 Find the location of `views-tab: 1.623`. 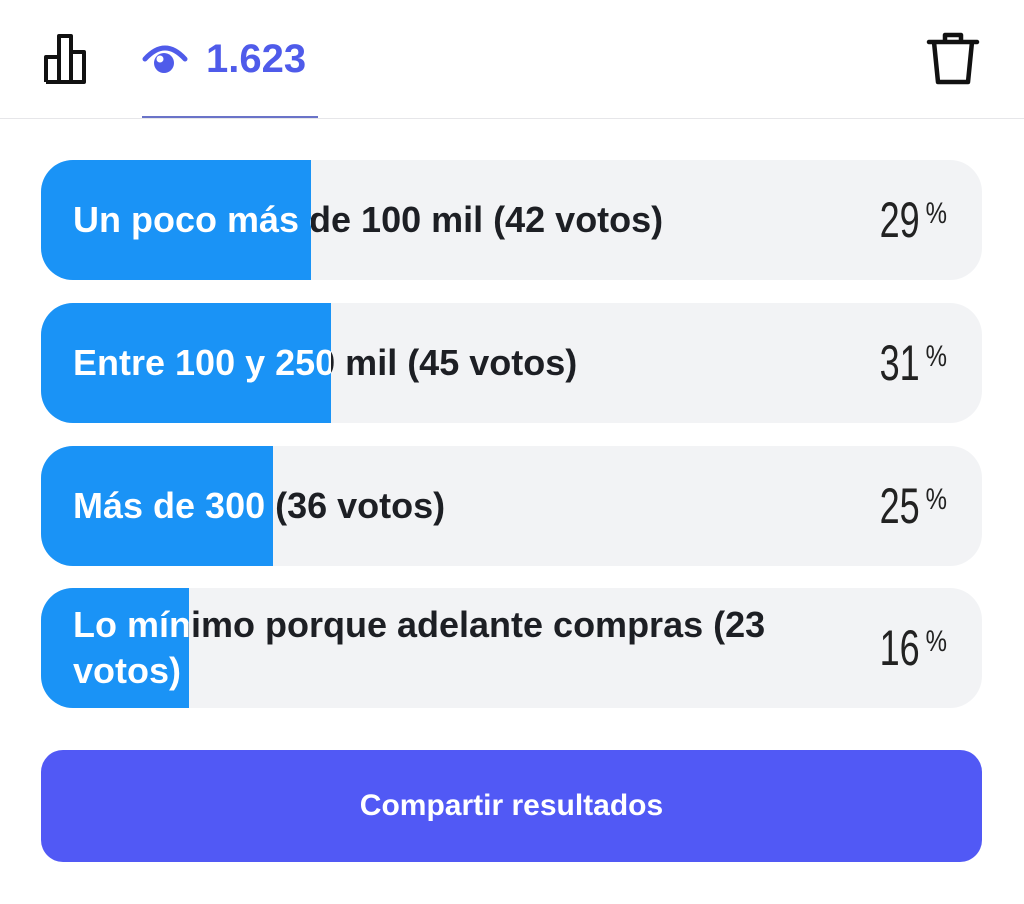

views-tab: 1.623 is located at coordinates (224, 59).